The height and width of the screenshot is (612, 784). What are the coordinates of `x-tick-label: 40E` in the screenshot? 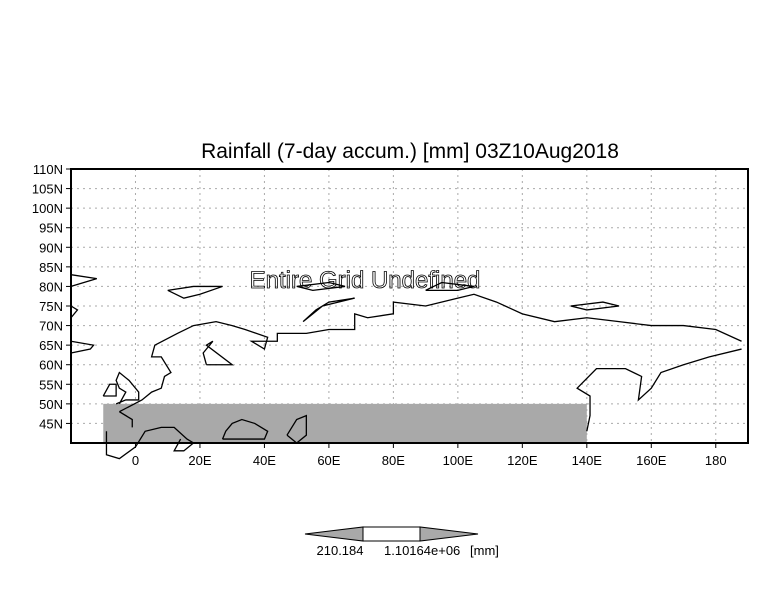 It's located at (264, 460).